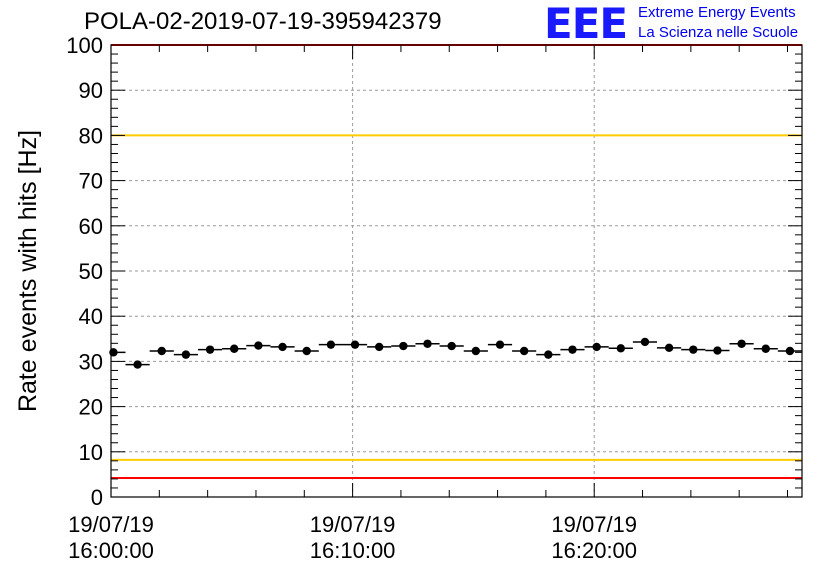  What do you see at coordinates (91, 90) in the screenshot?
I see `y-tick-label: 90` at bounding box center [91, 90].